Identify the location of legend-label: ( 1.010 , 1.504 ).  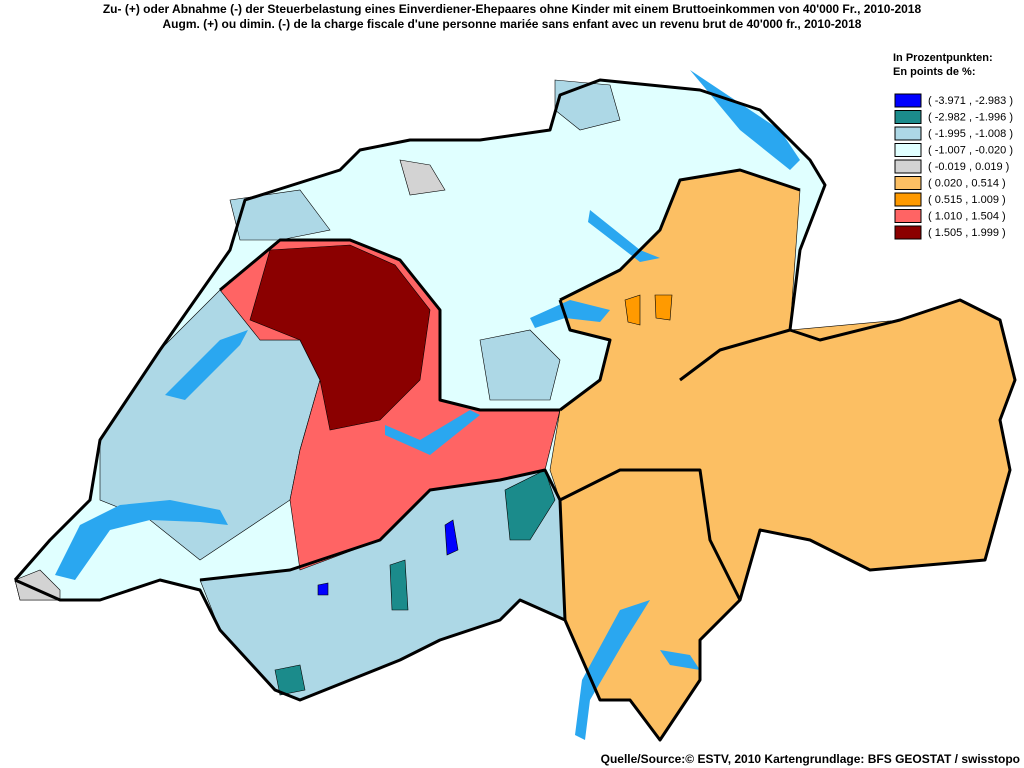
(967, 216).